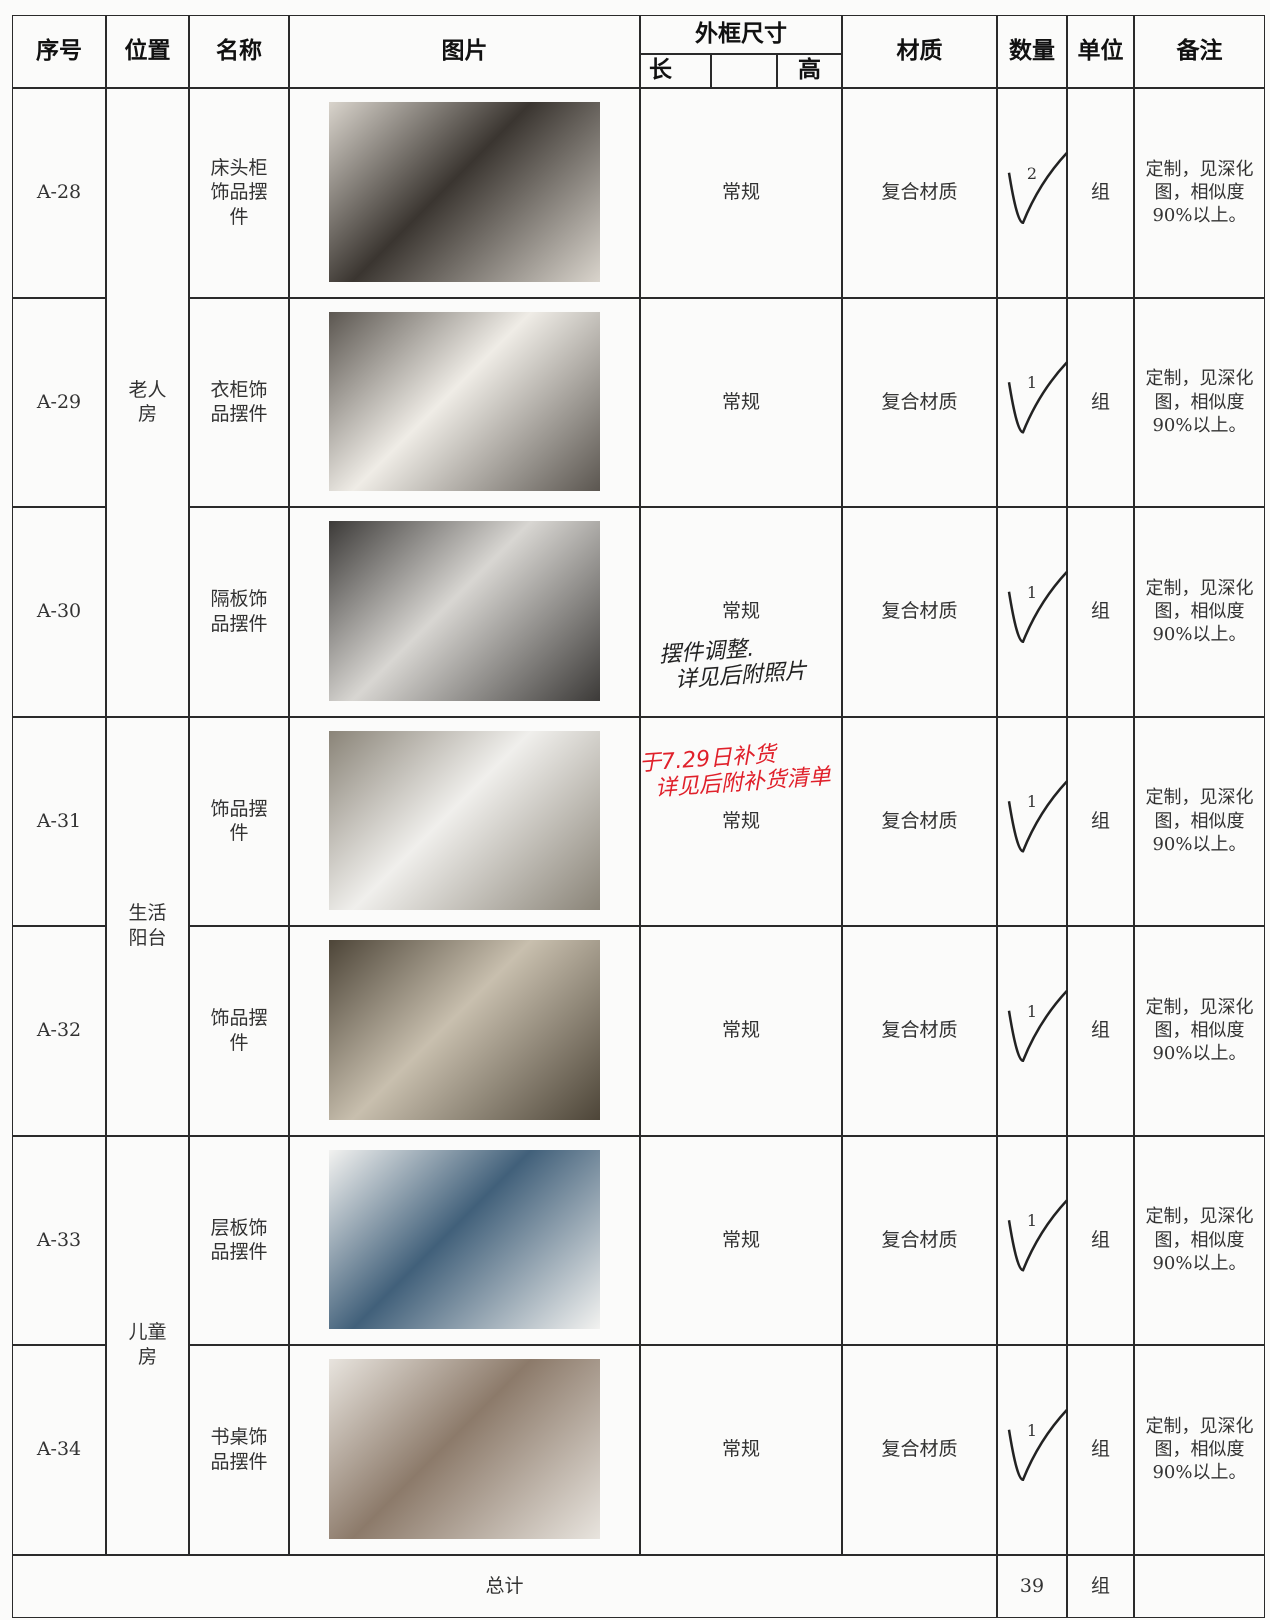 This screenshot has height=1620, width=1270. What do you see at coordinates (1199, 1586) in the screenshot?
I see `total-note-cell` at bounding box center [1199, 1586].